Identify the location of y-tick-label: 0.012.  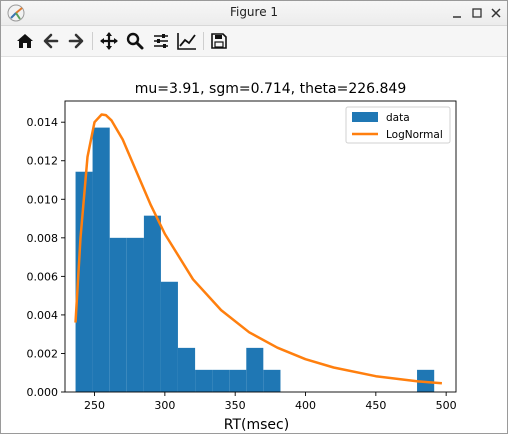
(43, 161).